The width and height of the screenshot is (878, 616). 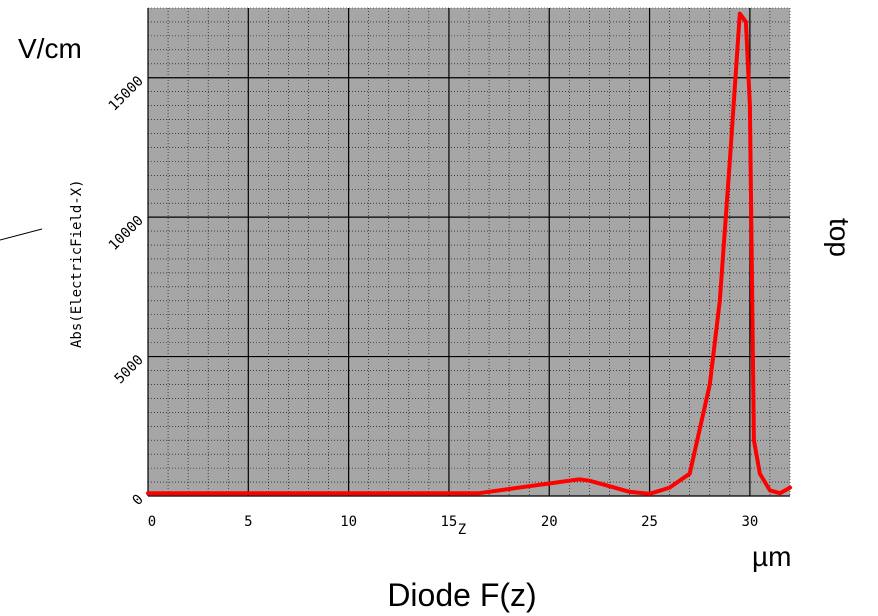 What do you see at coordinates (77, 263) in the screenshot?
I see `y-axis-label: Abs(ElectricField-X)` at bounding box center [77, 263].